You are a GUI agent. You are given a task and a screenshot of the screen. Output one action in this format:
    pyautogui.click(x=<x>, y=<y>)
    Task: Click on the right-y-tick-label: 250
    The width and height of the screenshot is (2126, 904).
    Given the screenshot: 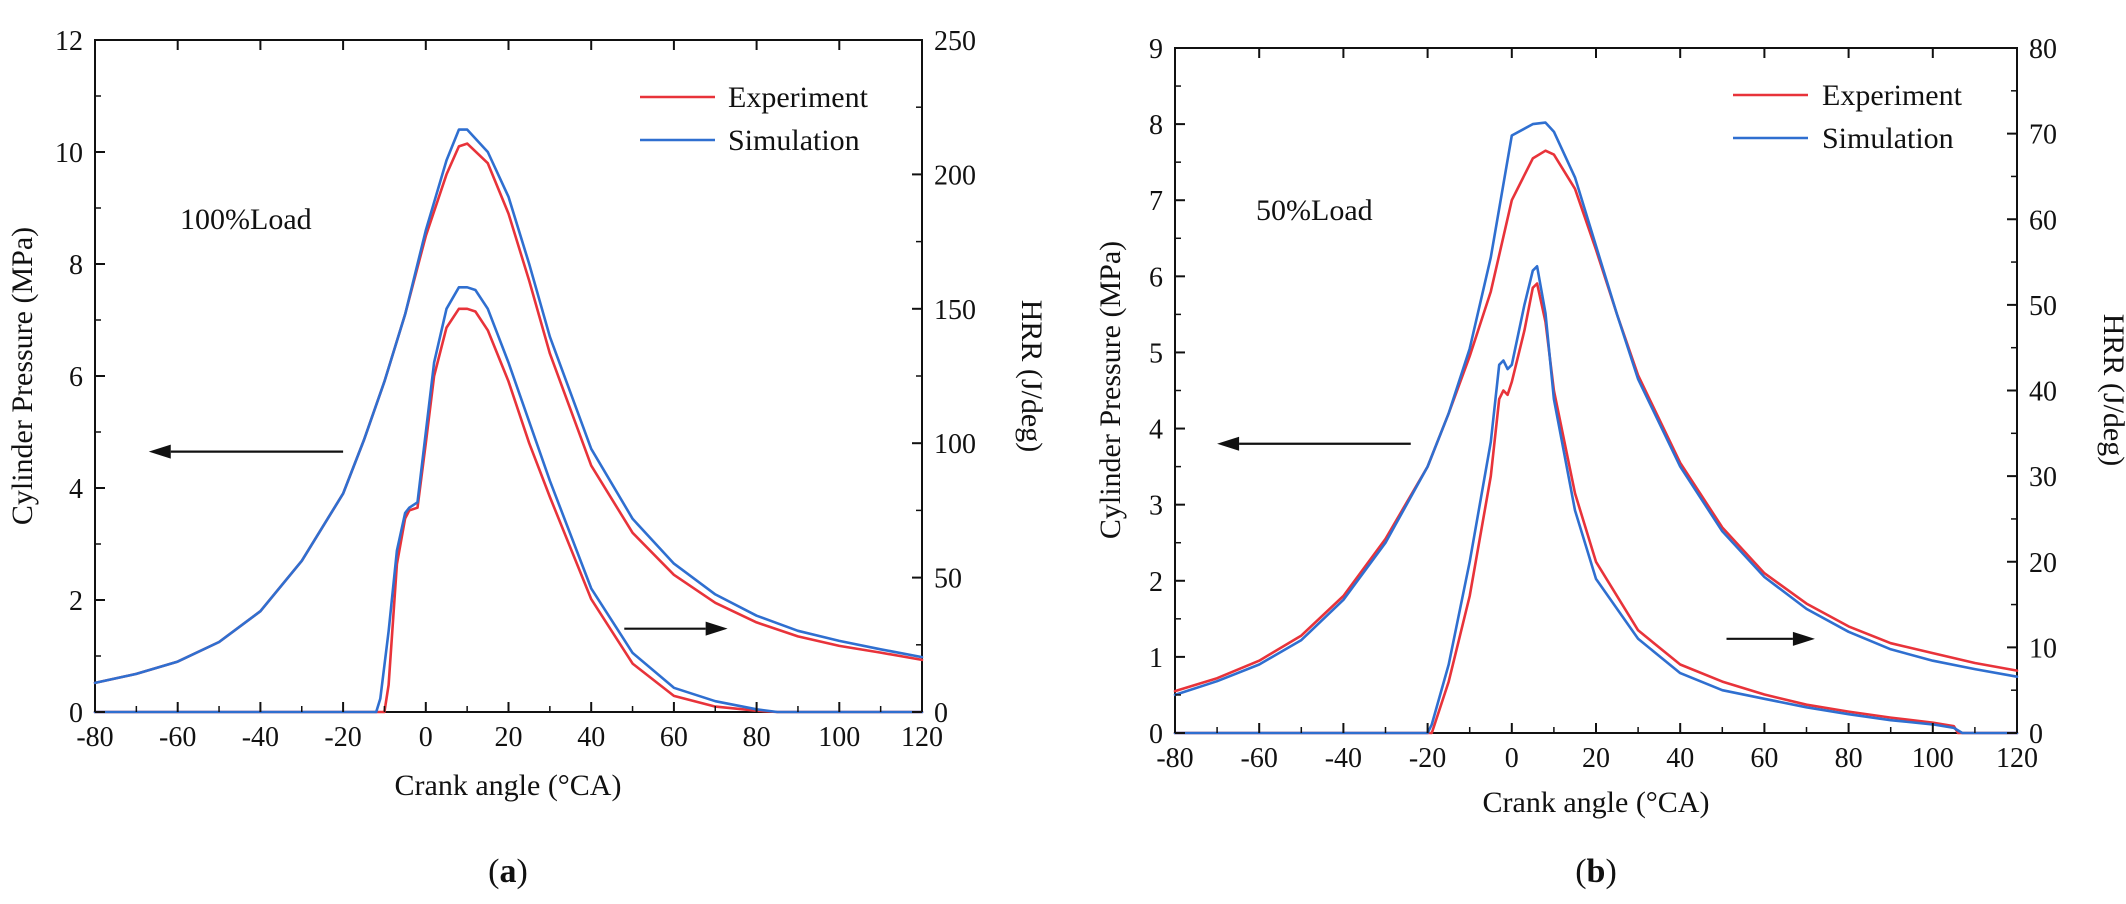 What is the action you would take?
    pyautogui.click(x=955, y=41)
    